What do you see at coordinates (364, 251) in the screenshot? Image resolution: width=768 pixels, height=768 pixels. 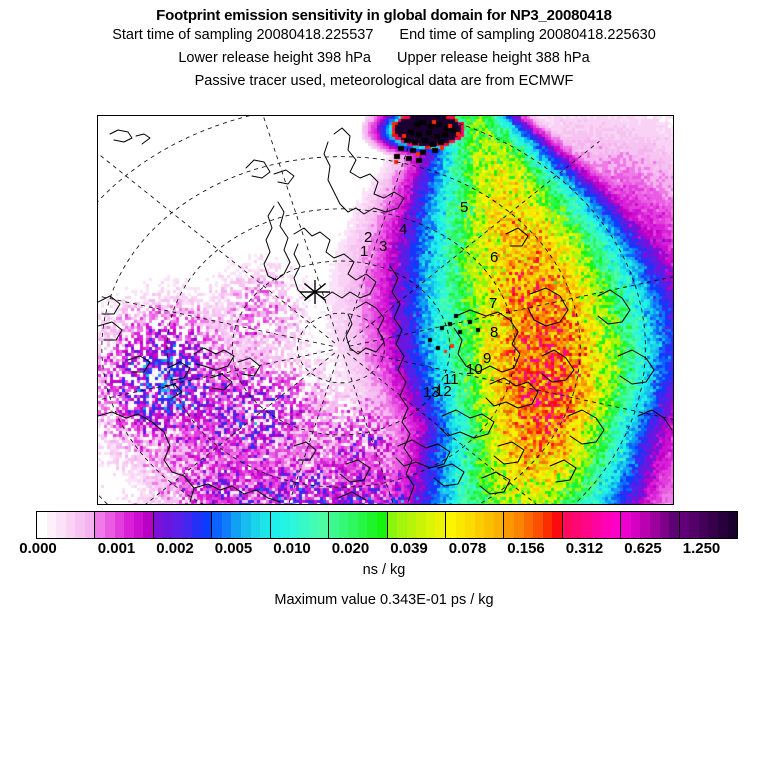 I see `point-label-1: 1` at bounding box center [364, 251].